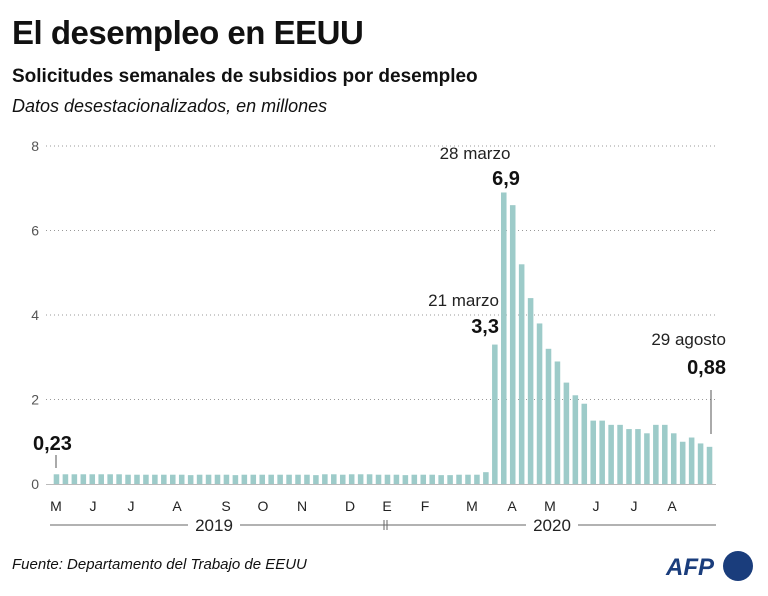 This screenshot has width=768, height=596. Describe the element at coordinates (170, 106) in the screenshot. I see `chart-units-note: Datos desestacionalizados, en millones` at that location.